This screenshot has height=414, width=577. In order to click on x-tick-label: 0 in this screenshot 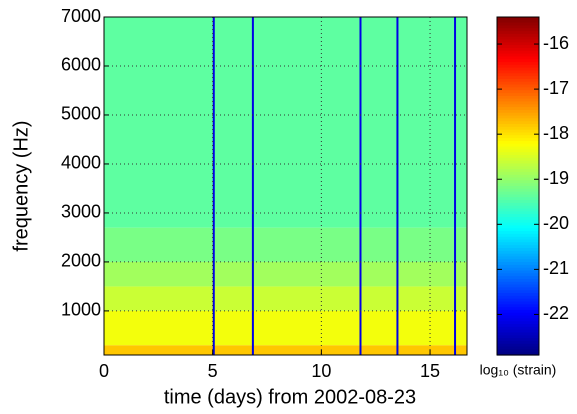, I will do `click(104, 371)`.